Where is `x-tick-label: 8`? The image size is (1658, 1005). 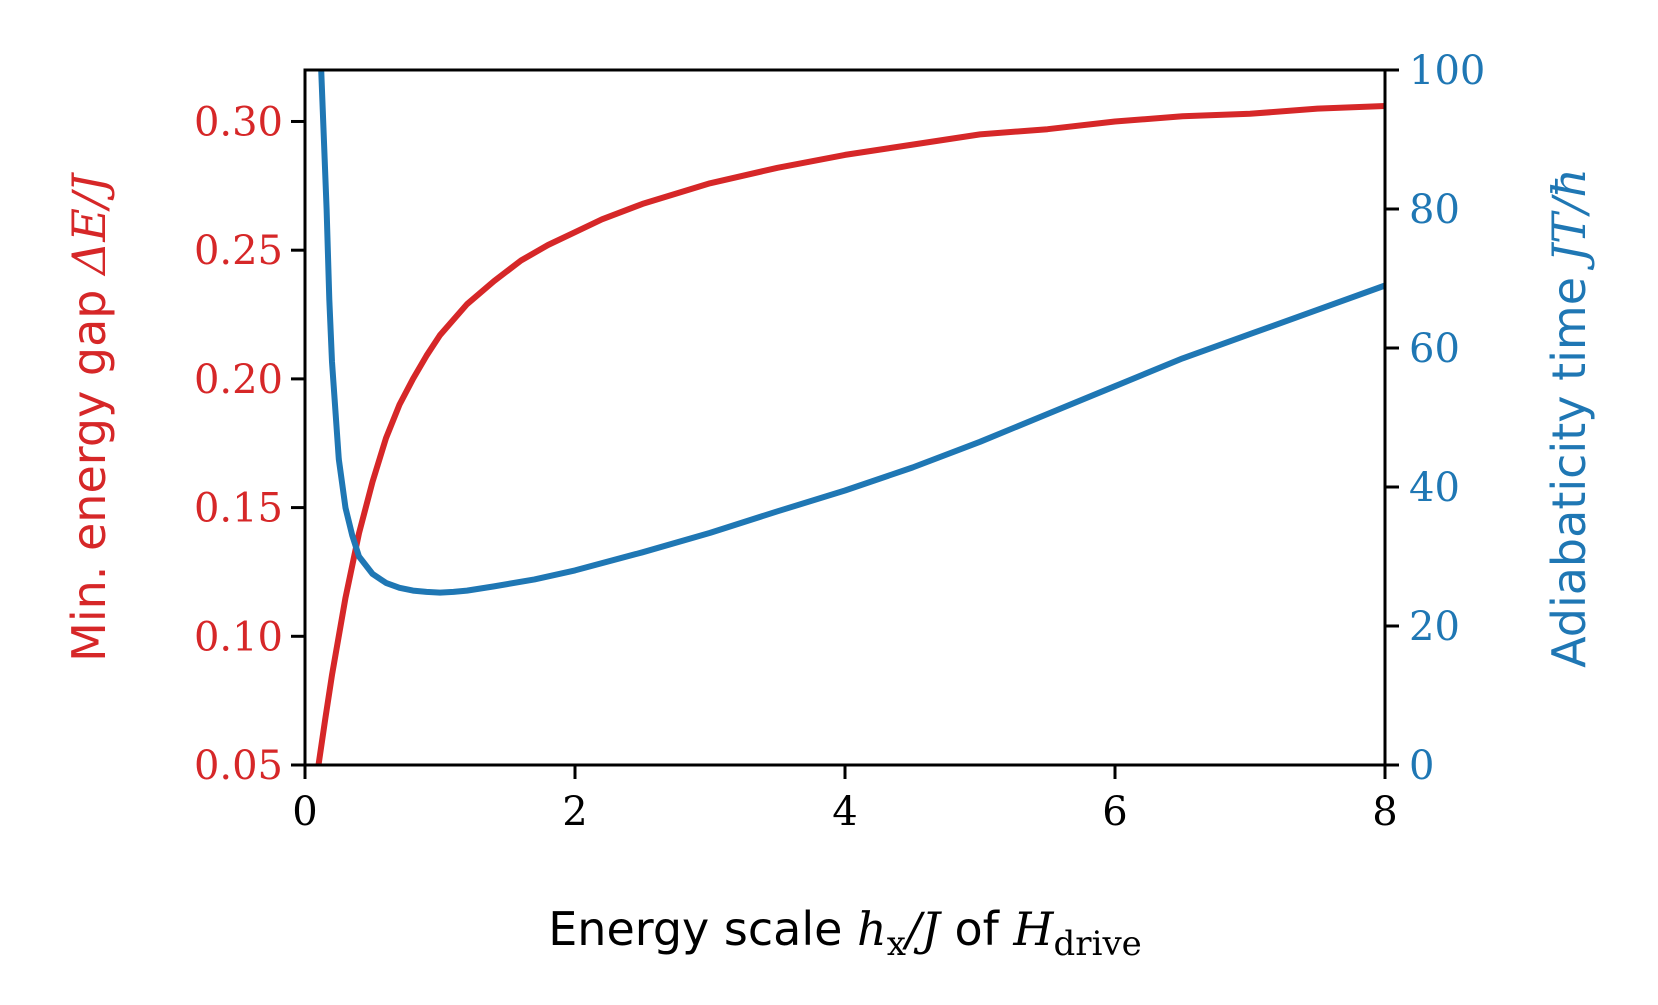
x-tick-label: 8 is located at coordinates (1384, 812).